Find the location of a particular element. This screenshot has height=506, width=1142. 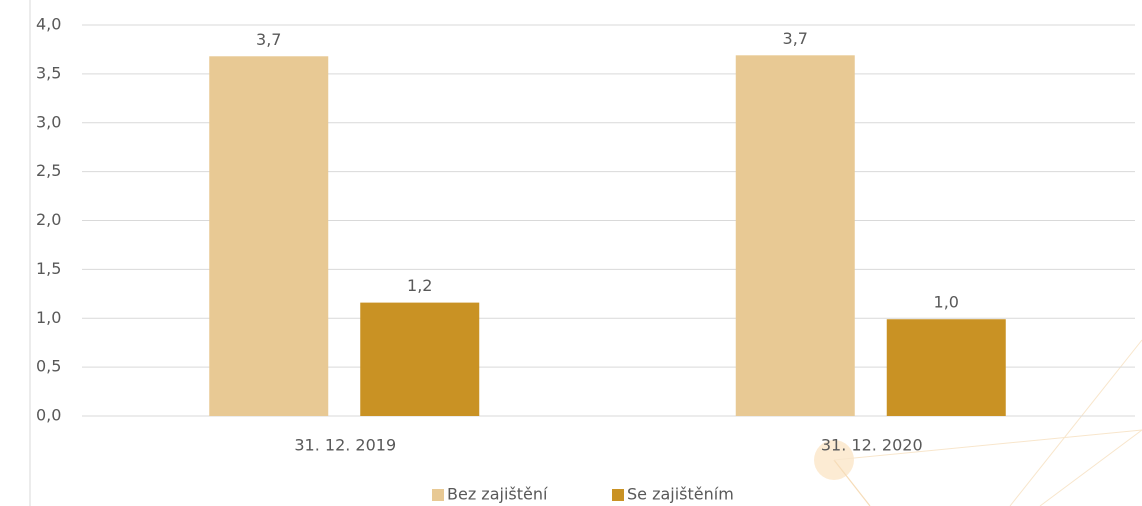

y-tick-label: 3,5 is located at coordinates (48, 72).